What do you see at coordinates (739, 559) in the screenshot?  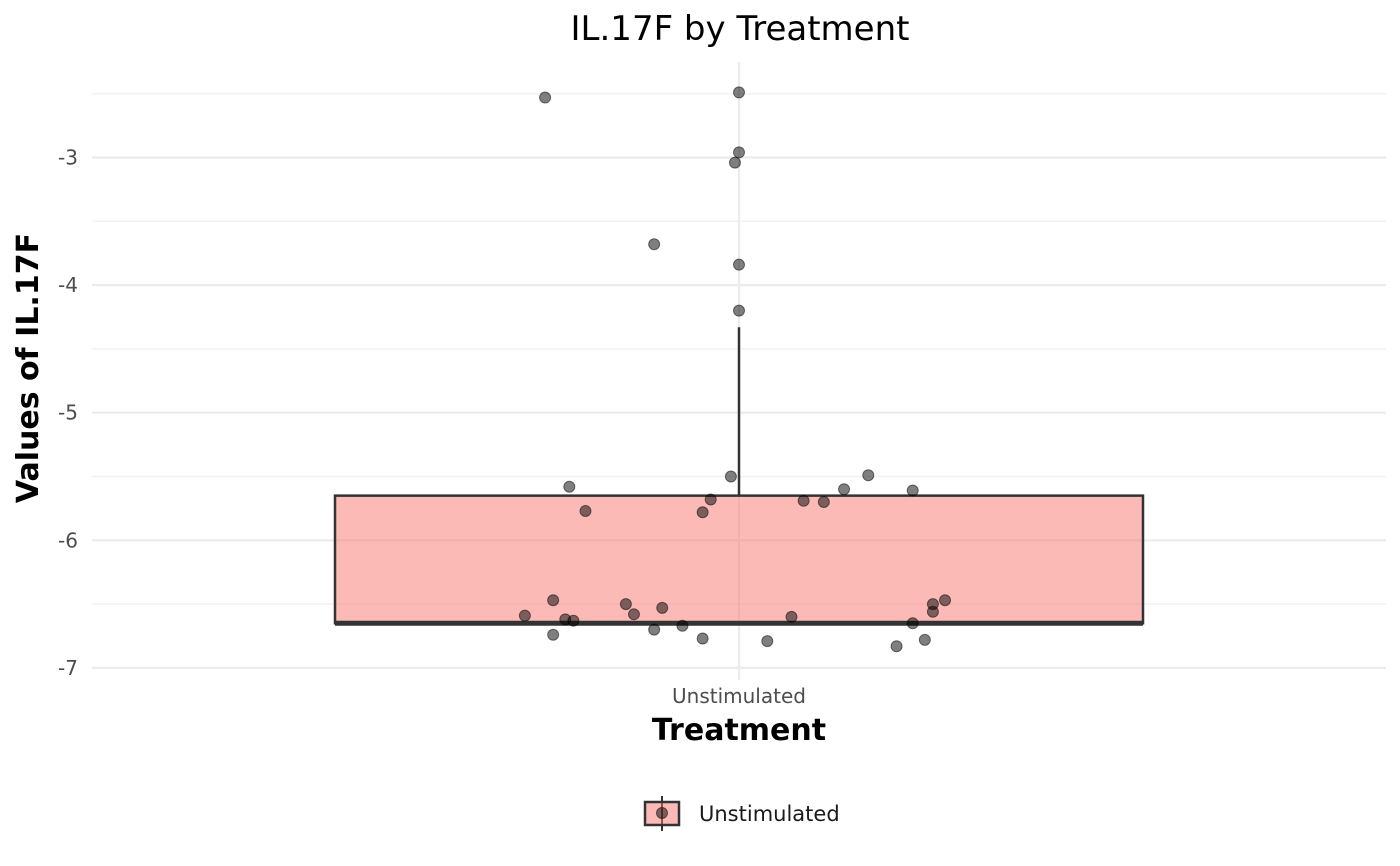 I see `box-body` at bounding box center [739, 559].